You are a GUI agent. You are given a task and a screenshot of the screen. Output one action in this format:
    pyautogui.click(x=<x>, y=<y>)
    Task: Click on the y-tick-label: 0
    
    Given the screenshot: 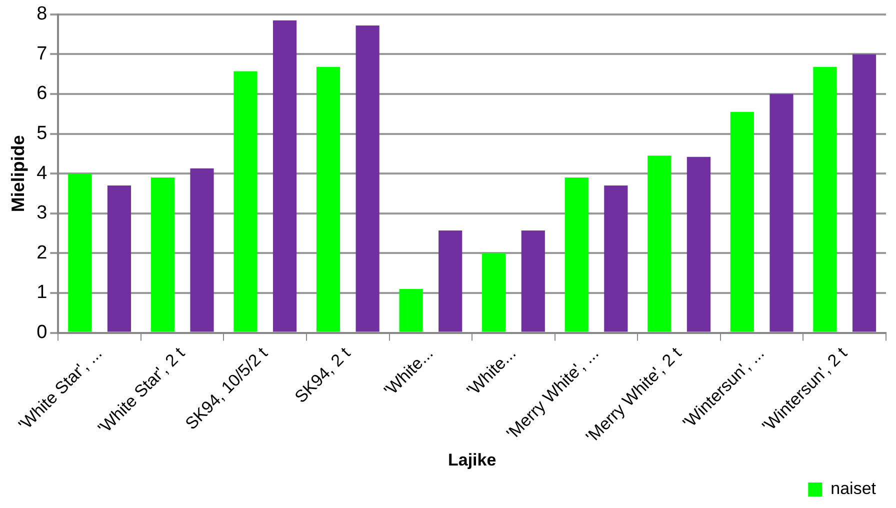 What is the action you would take?
    pyautogui.click(x=42, y=332)
    